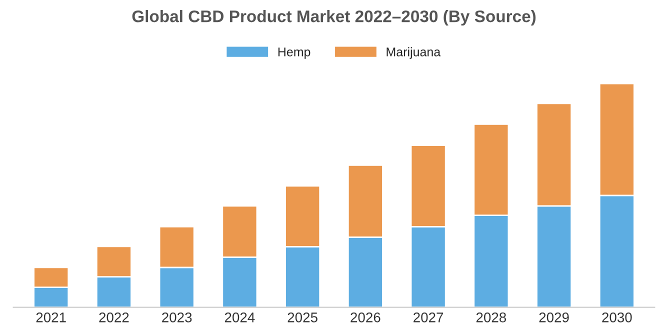 The image size is (668, 334). Describe the element at coordinates (617, 317) in the screenshot. I see `x-tick-label: 2030` at that location.